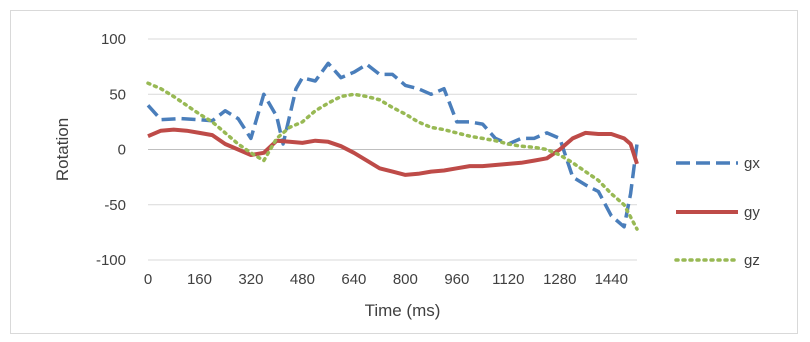 This screenshot has width=810, height=342. What do you see at coordinates (302, 279) in the screenshot?
I see `x-tick-label: 480` at bounding box center [302, 279].